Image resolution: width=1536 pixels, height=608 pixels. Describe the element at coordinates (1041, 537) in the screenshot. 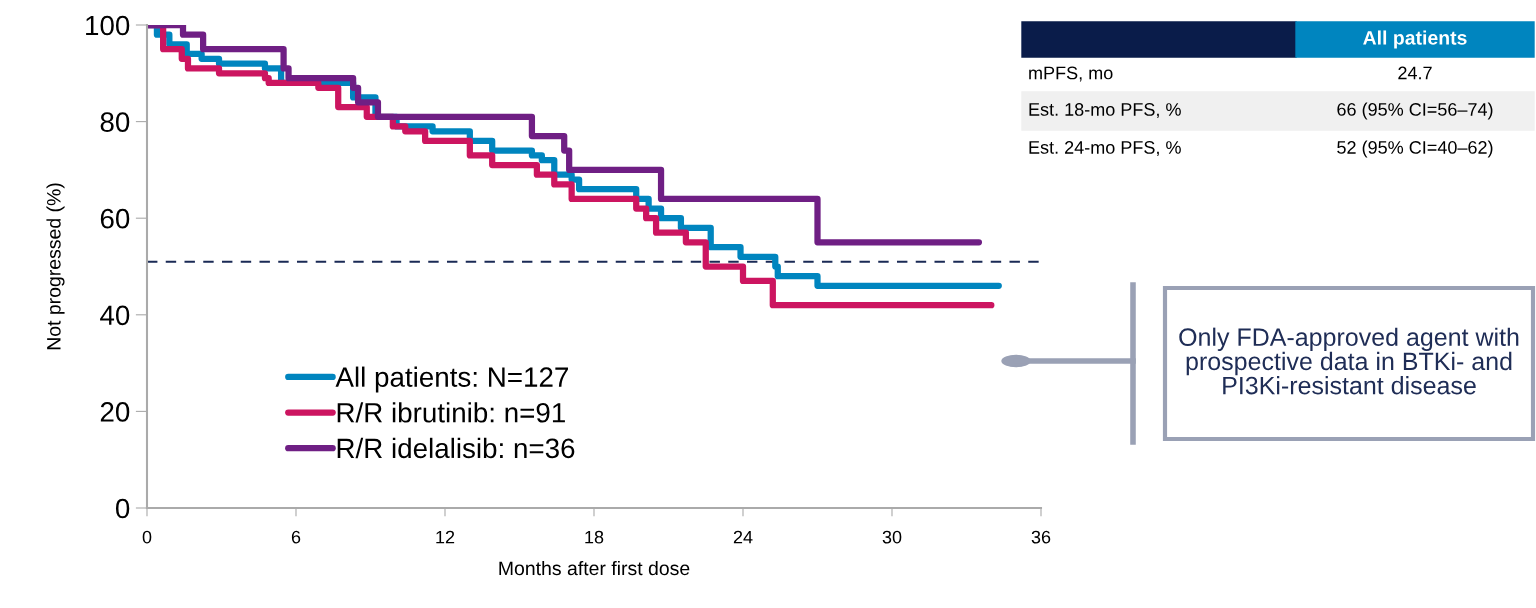

I see `x-tick-label: 36` at that location.